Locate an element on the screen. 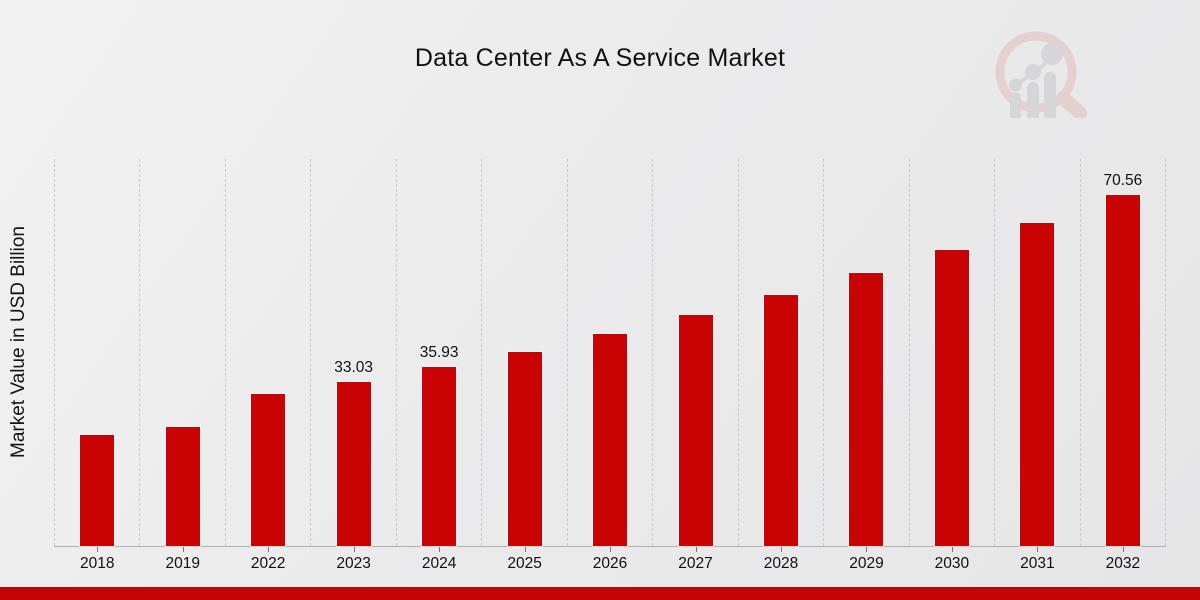  x-tick-label: 2027 is located at coordinates (695, 563).